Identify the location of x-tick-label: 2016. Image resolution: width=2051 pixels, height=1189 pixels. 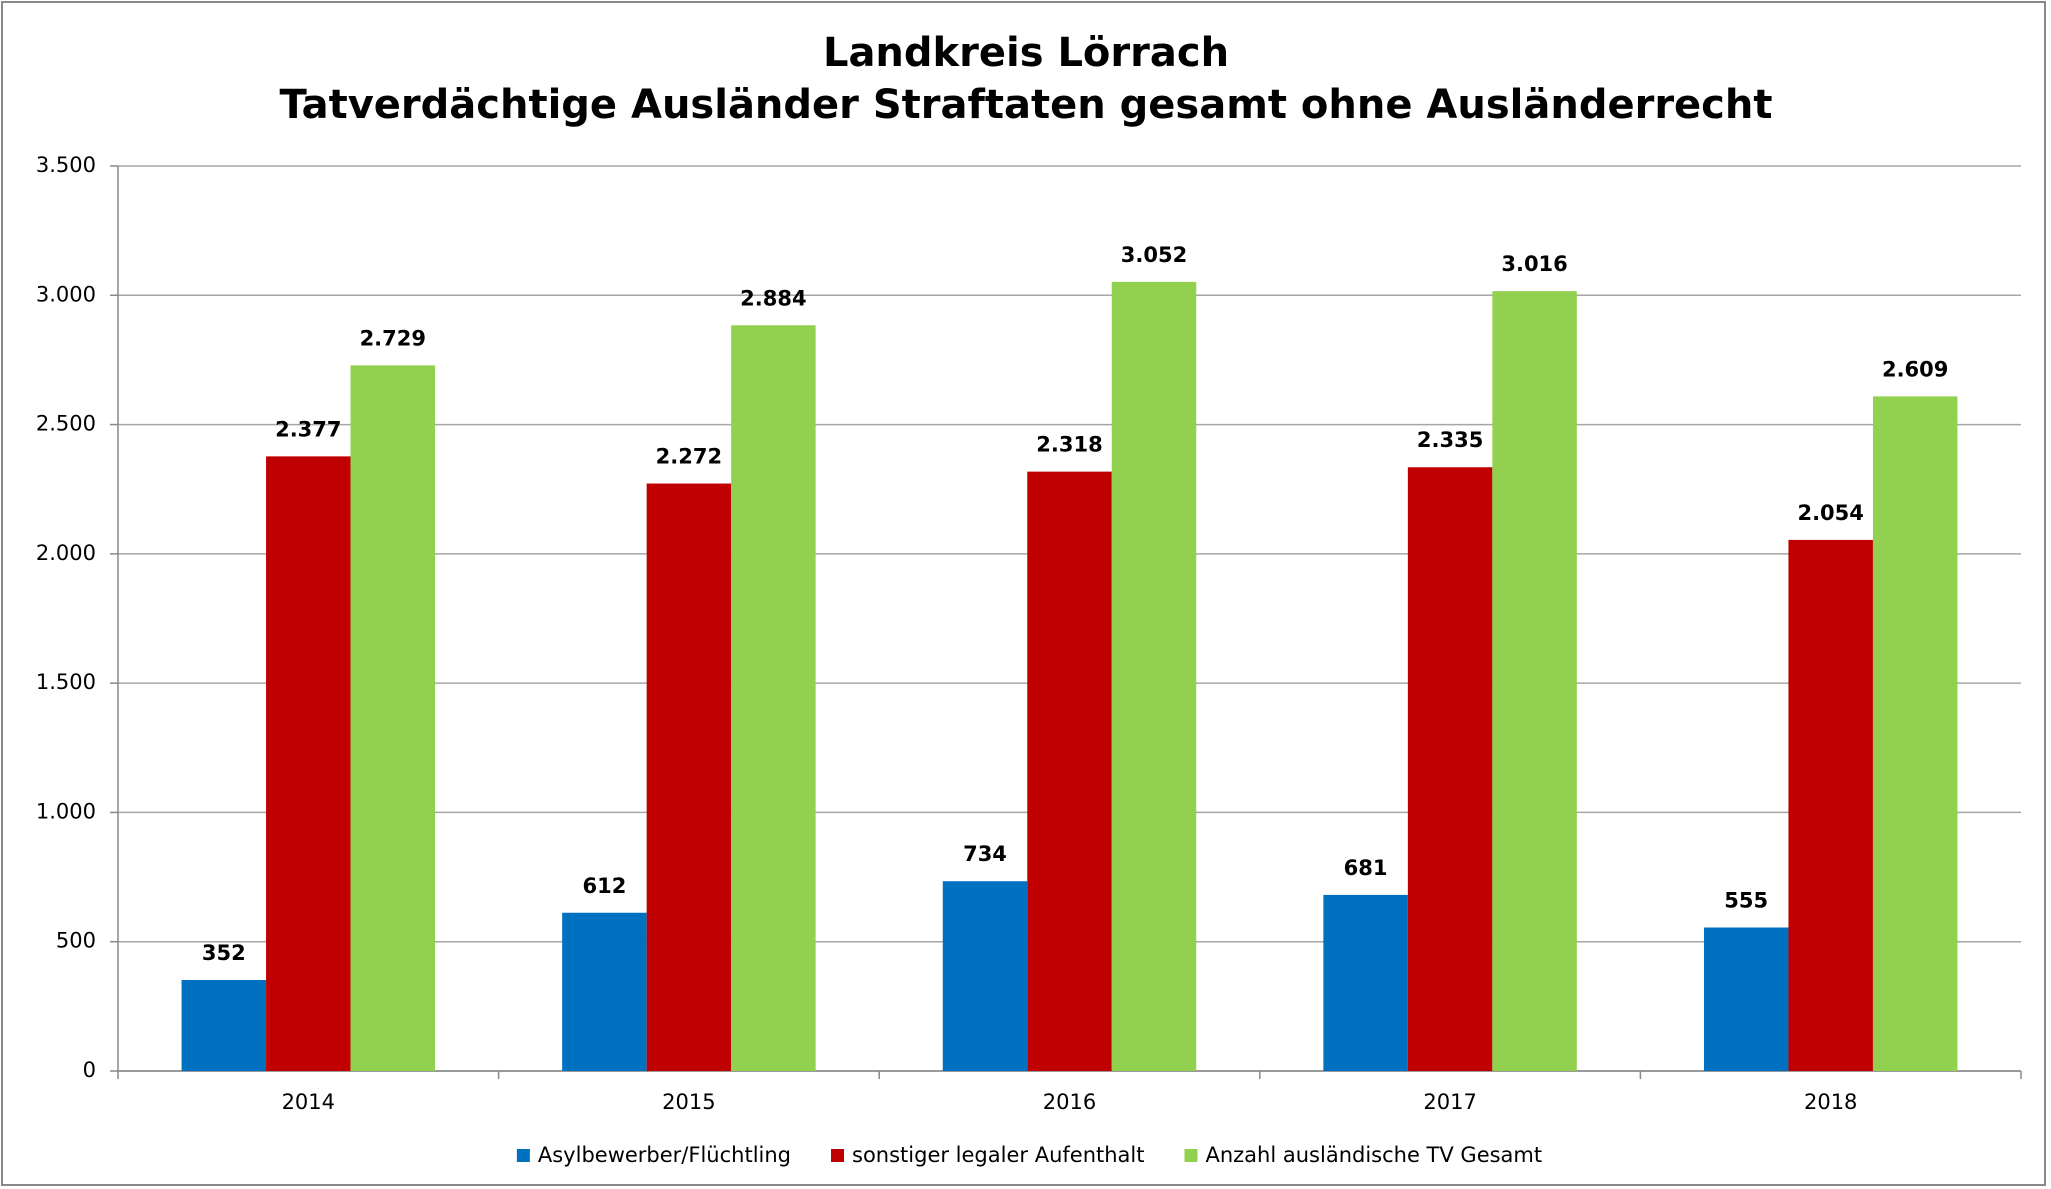
(1069, 1102).